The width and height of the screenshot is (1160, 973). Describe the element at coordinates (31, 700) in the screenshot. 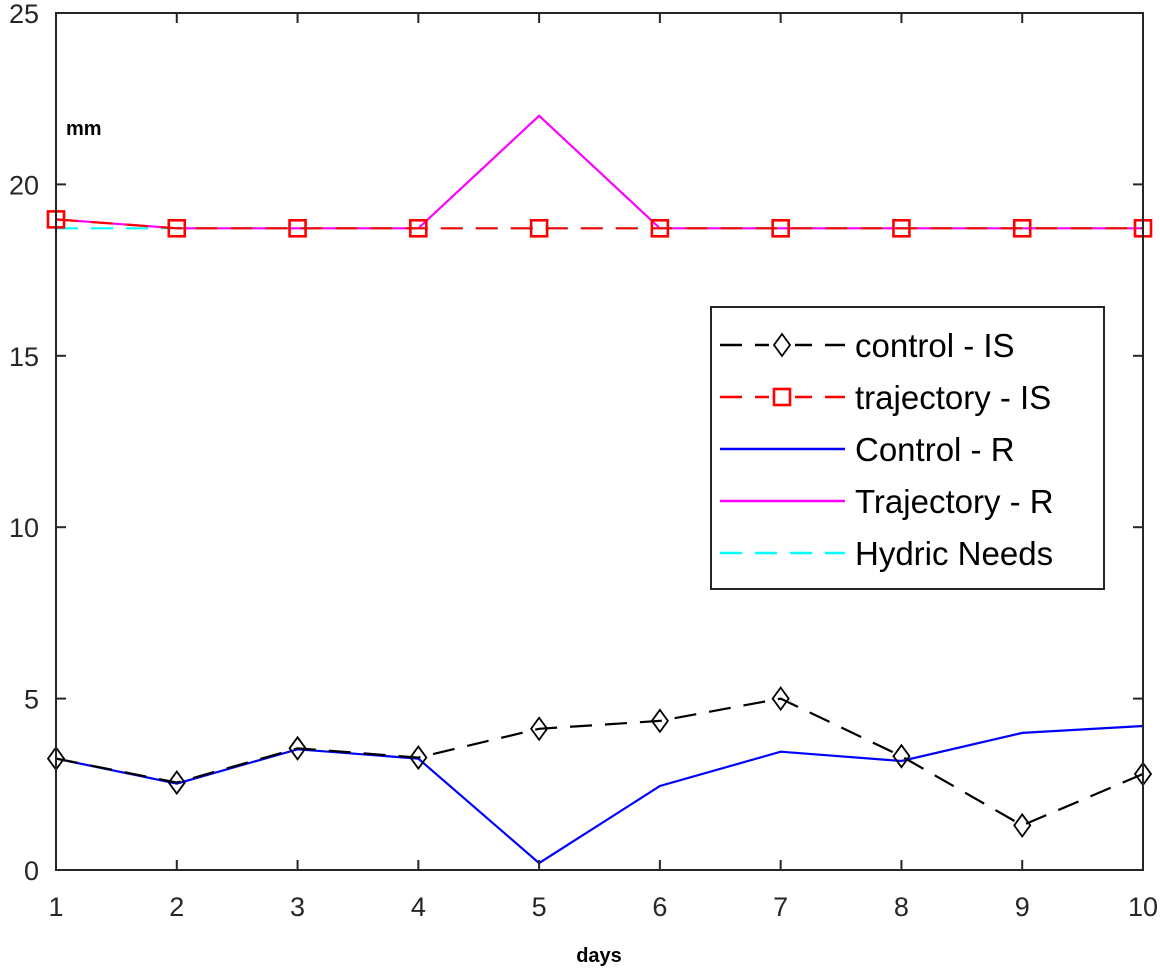

I see `y-tick-label: 5` at that location.